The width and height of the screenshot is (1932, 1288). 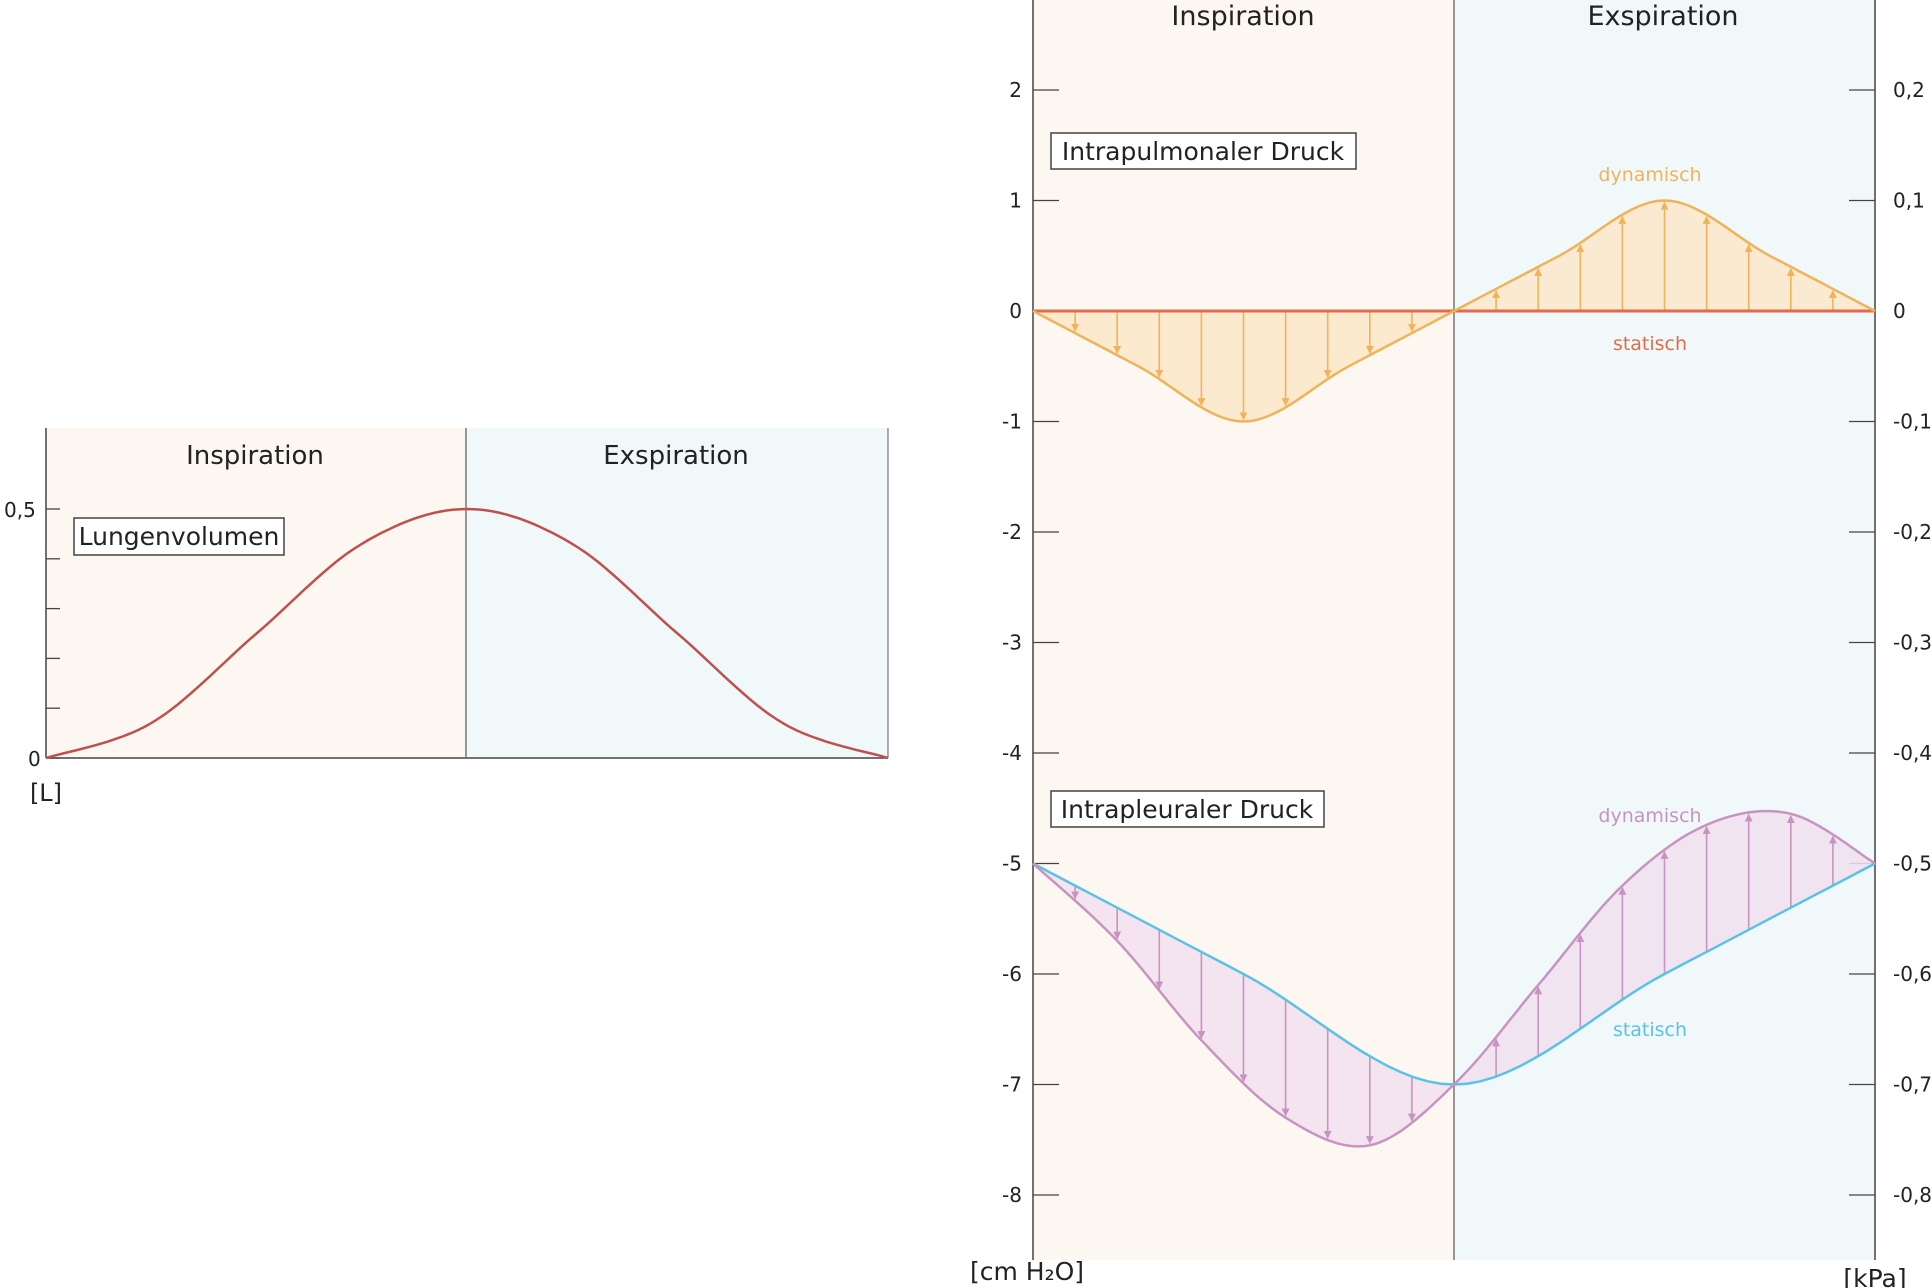 I want to click on intrapleural-box-label: Intrapleuraler Druck, so click(x=1187, y=809).